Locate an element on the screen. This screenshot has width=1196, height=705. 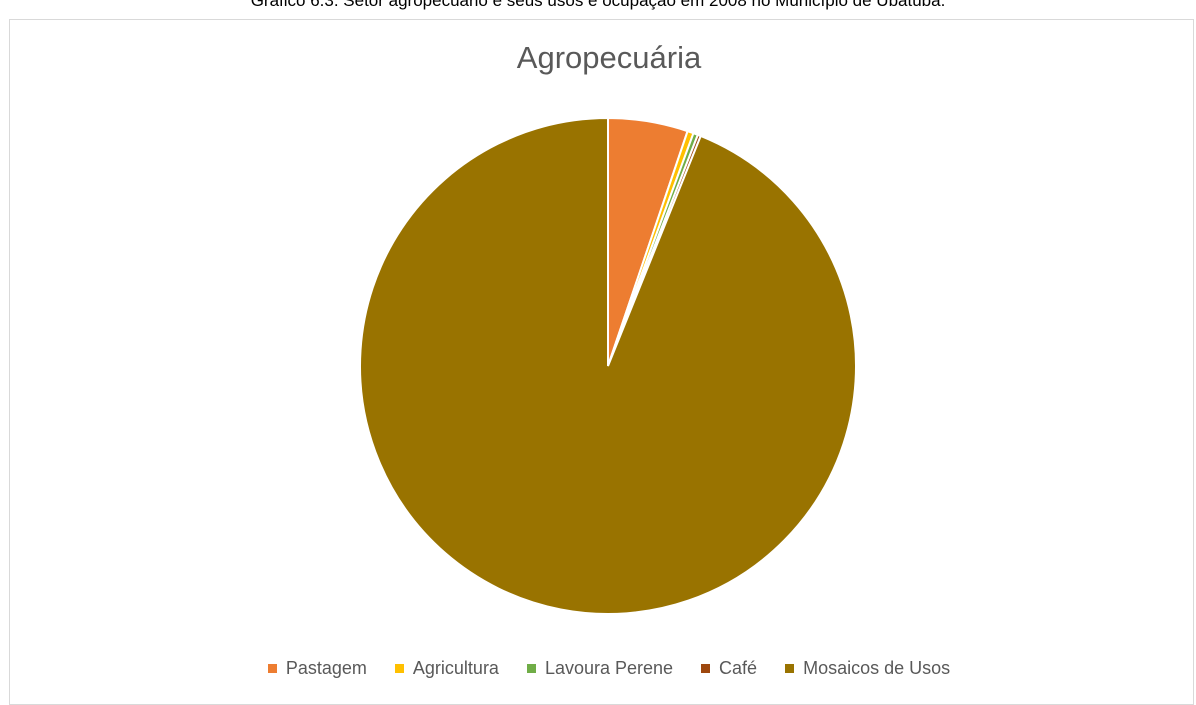
legend-item: Agricultura is located at coordinates (446, 668).